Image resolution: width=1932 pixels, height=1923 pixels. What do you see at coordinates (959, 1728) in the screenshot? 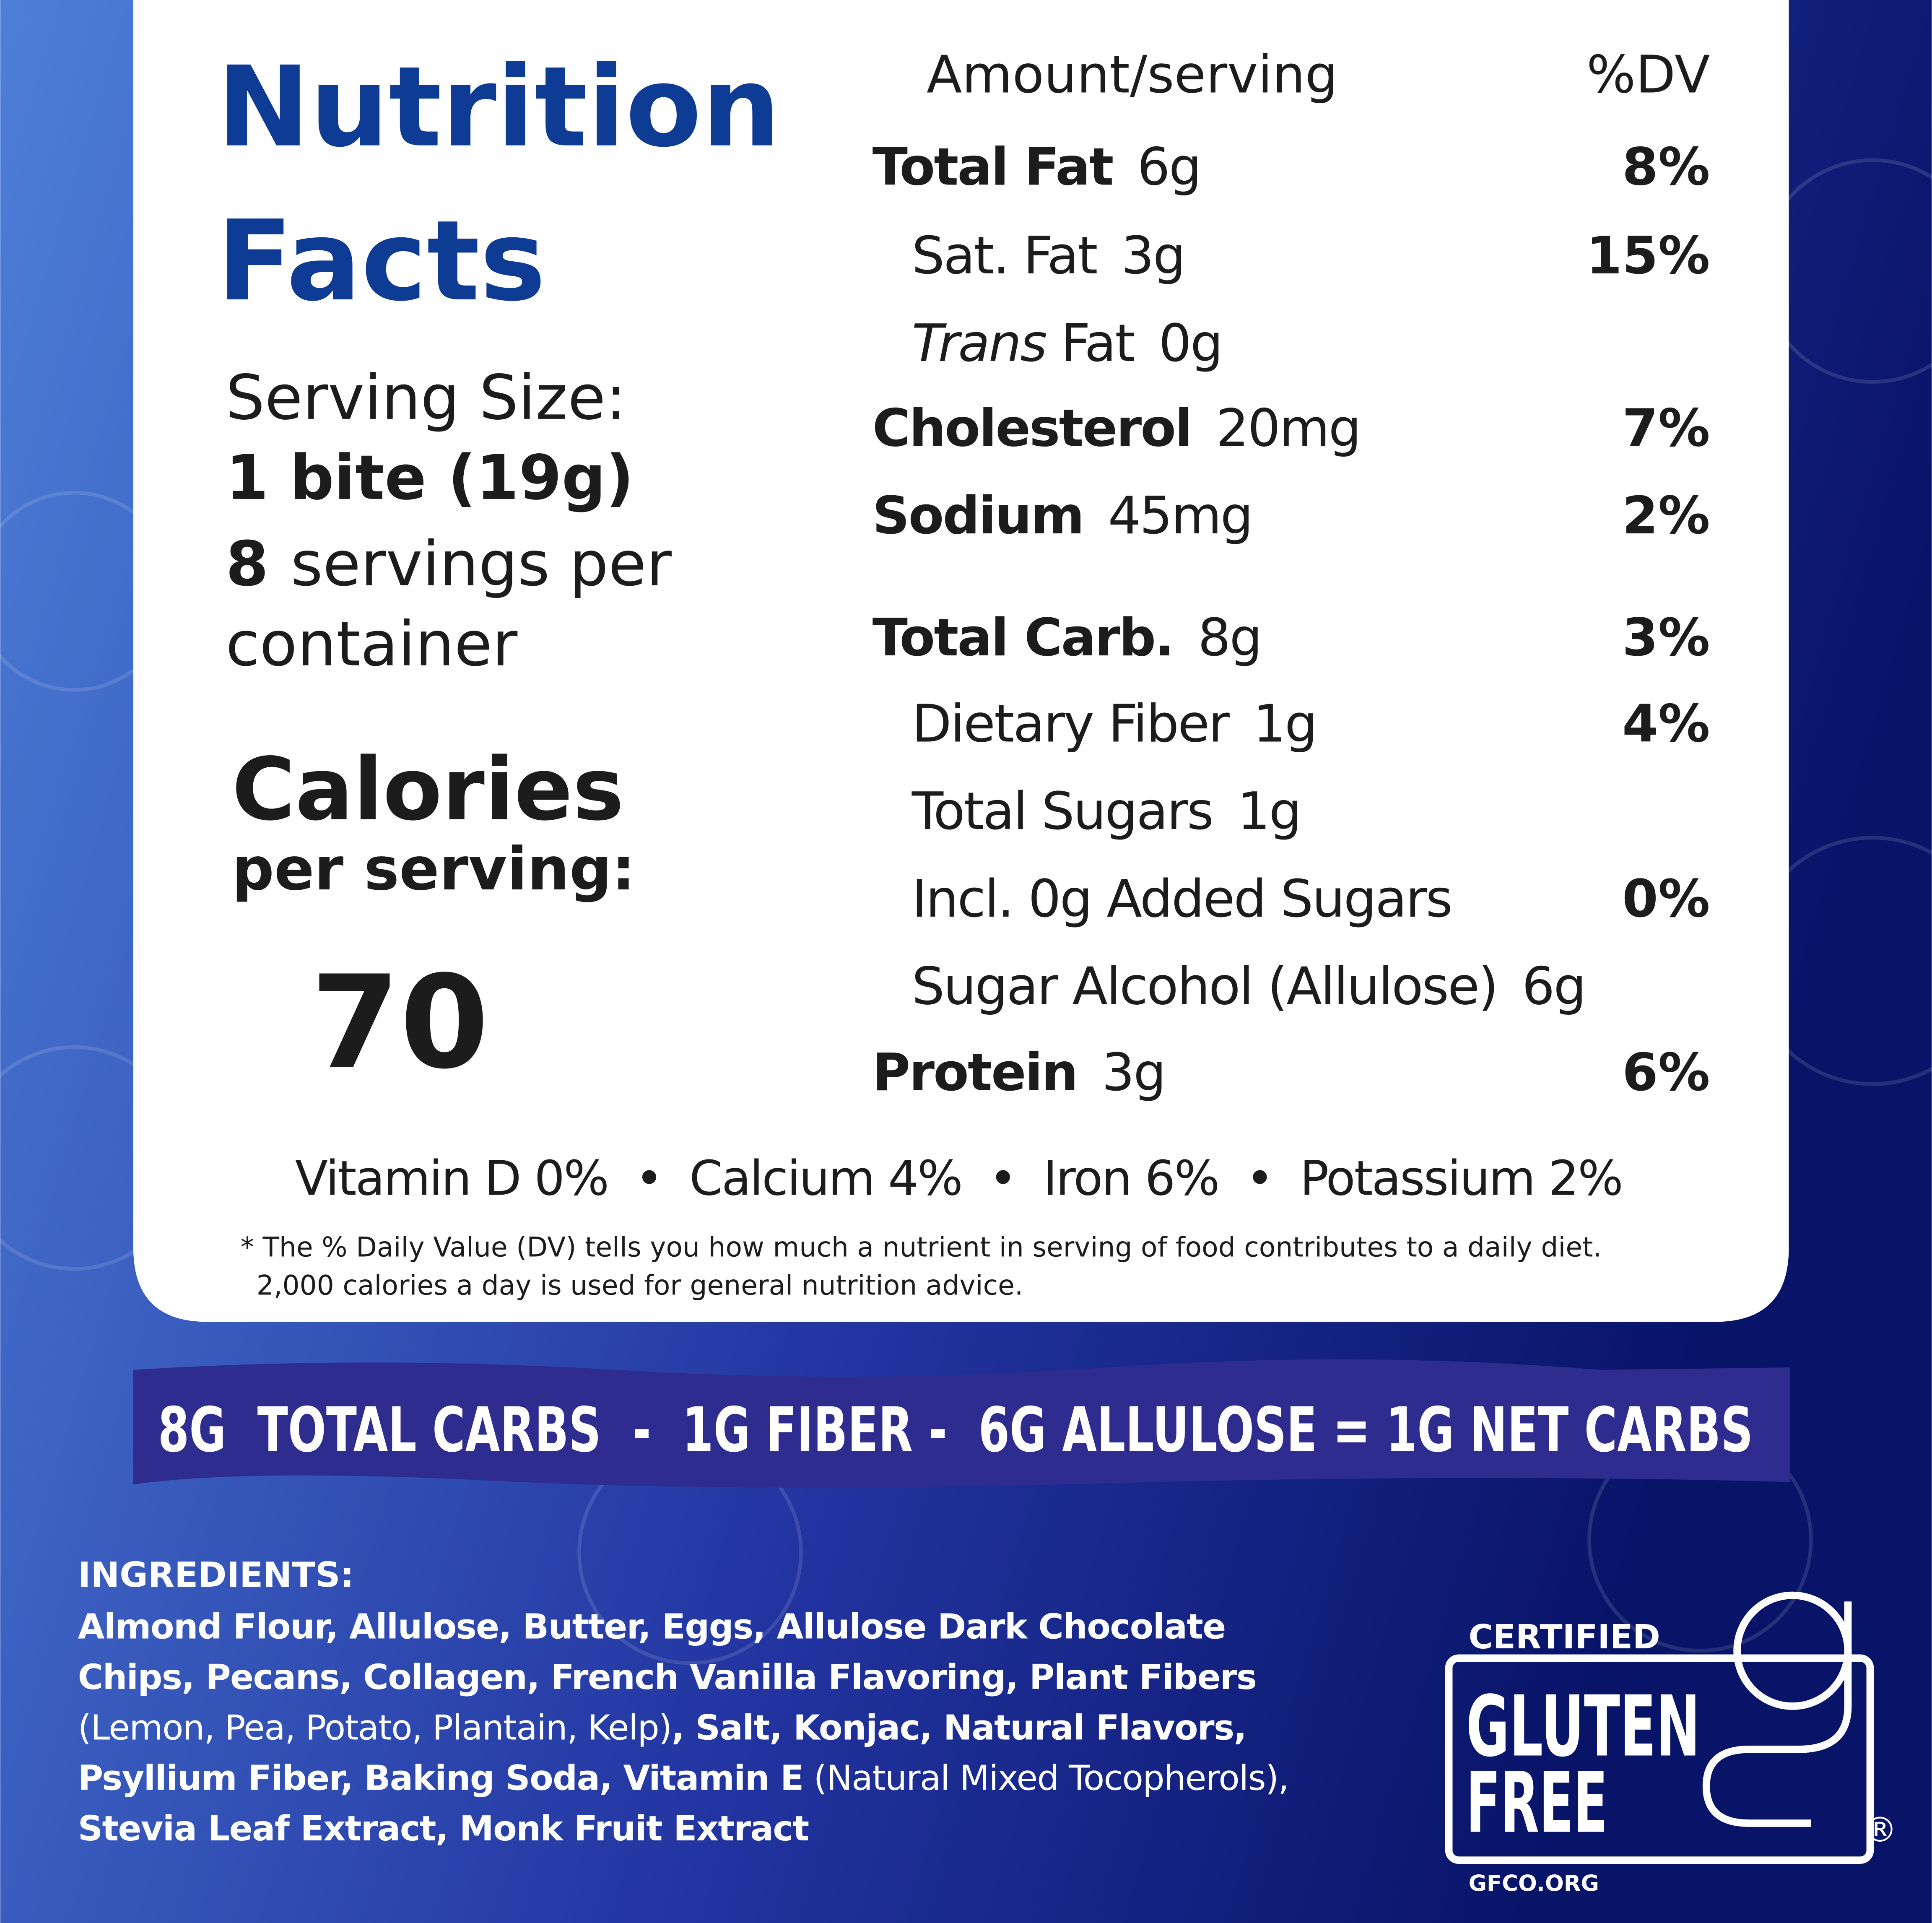
I see `ingredient-text: , Salt, Konjac, Natural Flavors,` at bounding box center [959, 1728].